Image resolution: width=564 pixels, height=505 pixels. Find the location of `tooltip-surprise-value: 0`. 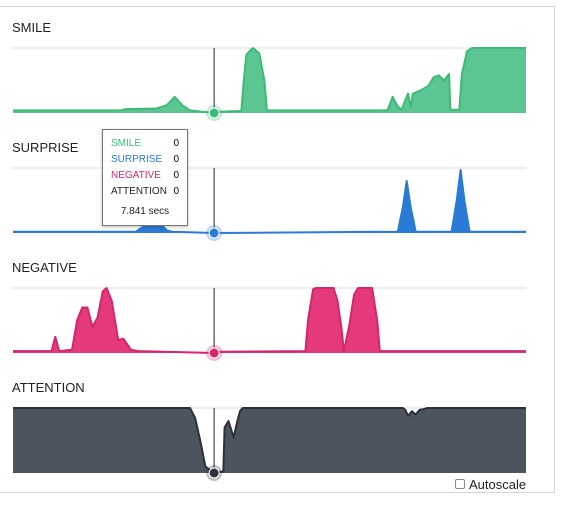

tooltip-surprise-value: 0 is located at coordinates (176, 159).